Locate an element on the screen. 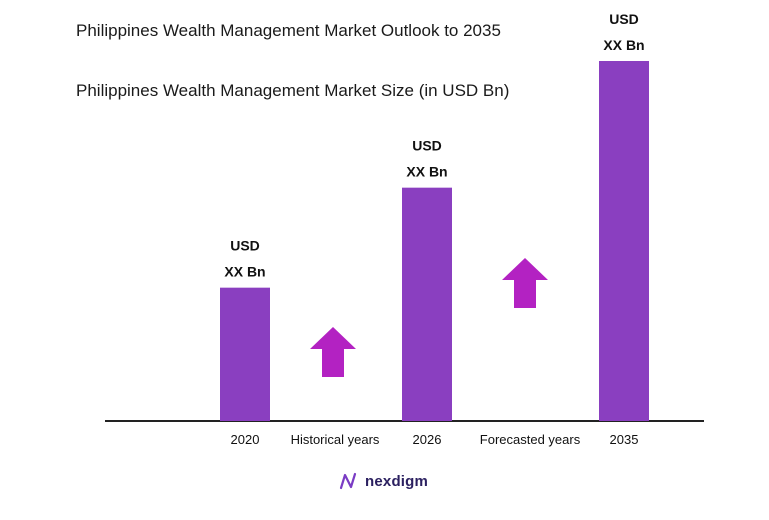 The height and width of the screenshot is (520, 769). bar-2035 is located at coordinates (624, 241).